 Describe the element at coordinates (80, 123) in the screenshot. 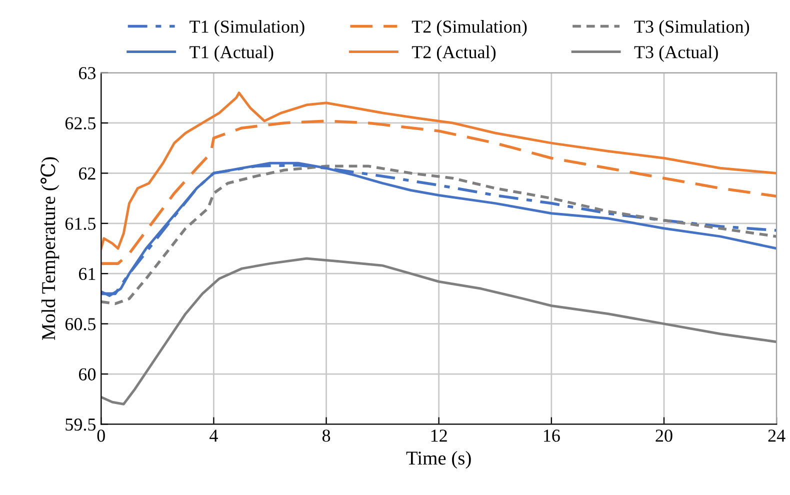

I see `y-tick-label: 62.5` at that location.